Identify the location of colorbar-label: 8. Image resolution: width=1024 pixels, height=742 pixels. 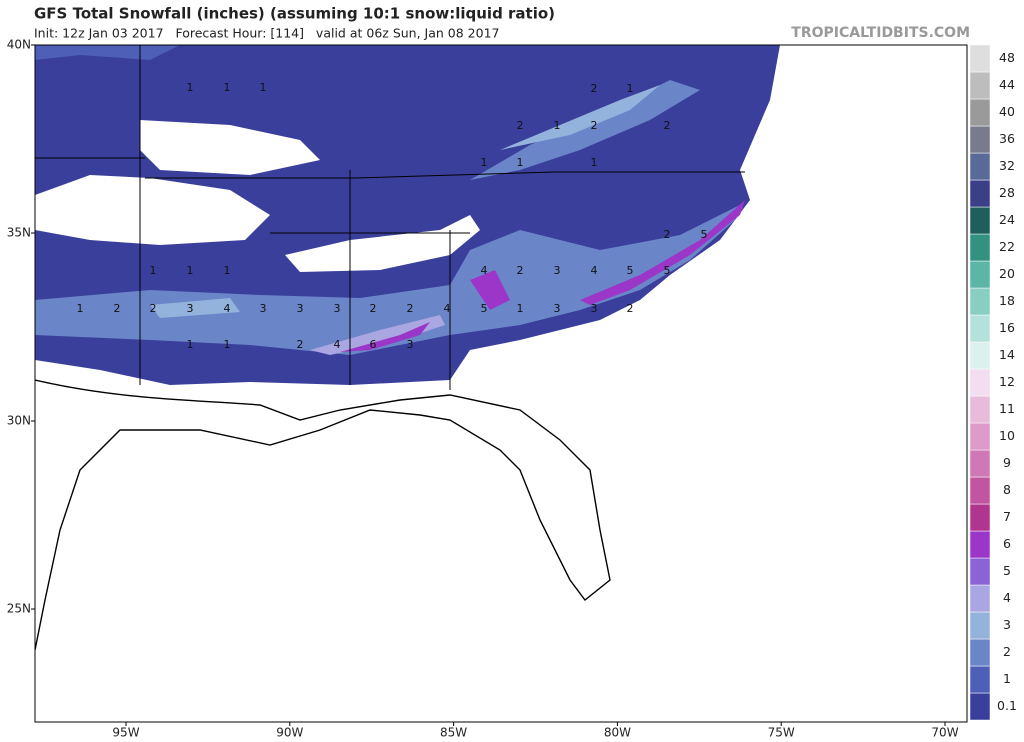
(1007, 489).